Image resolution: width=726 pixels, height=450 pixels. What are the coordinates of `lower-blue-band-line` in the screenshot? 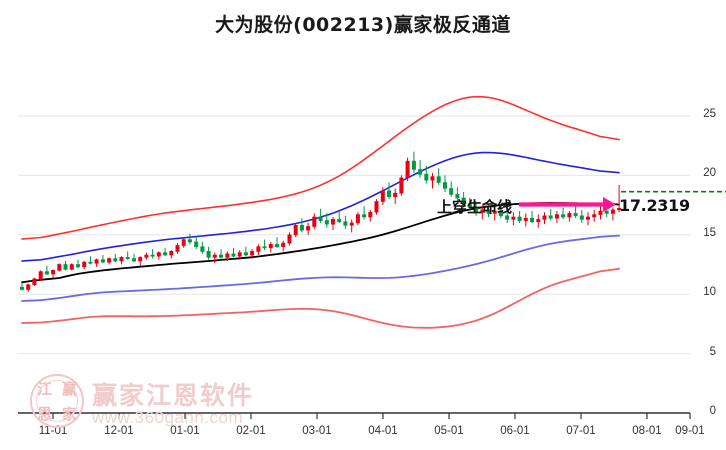 It's located at (320, 268).